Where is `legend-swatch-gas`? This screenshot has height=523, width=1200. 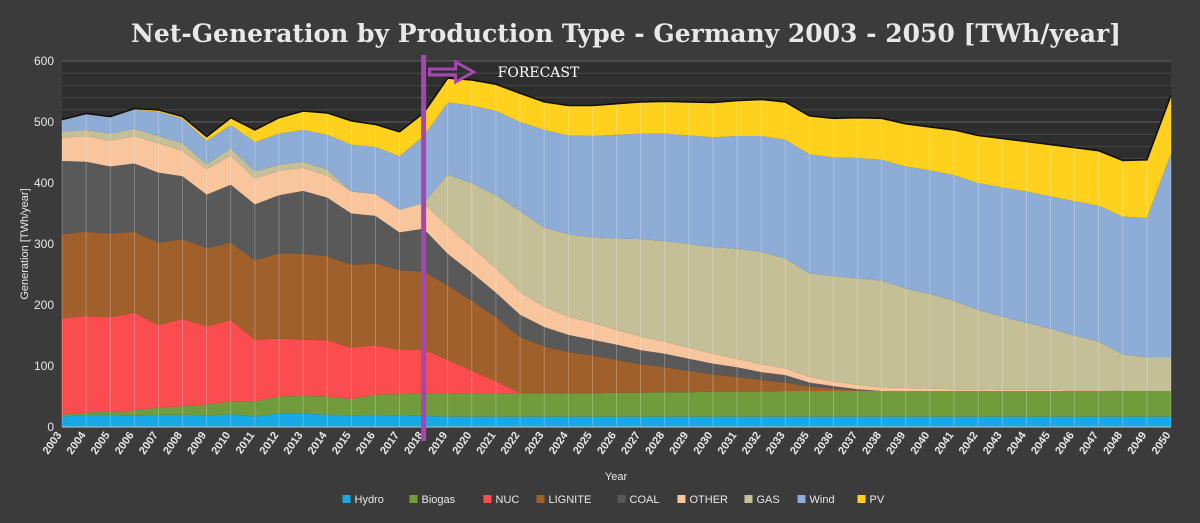 legend-swatch-gas is located at coordinates (748, 499).